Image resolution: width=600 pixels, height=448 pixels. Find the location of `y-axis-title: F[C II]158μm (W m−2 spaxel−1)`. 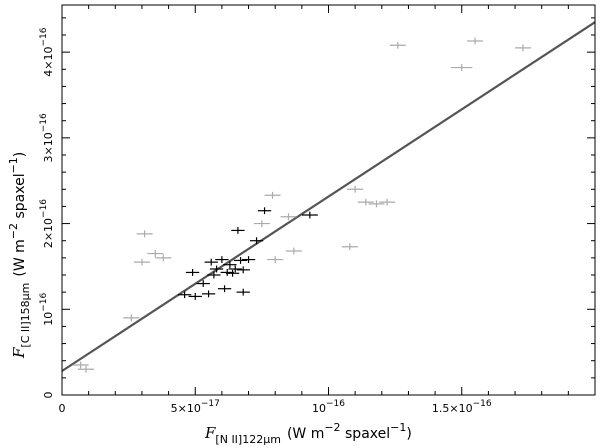

y-axis-title: F[C II]158μm (W m−2 spaxel−1) is located at coordinates (19, 255).